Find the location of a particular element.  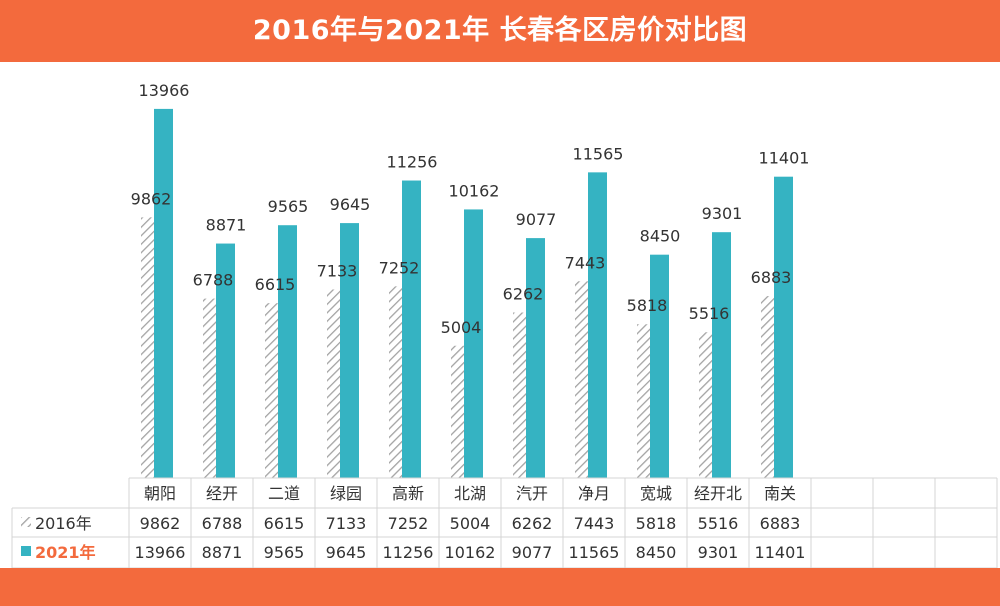

category-label: 绿园 is located at coordinates (346, 493).